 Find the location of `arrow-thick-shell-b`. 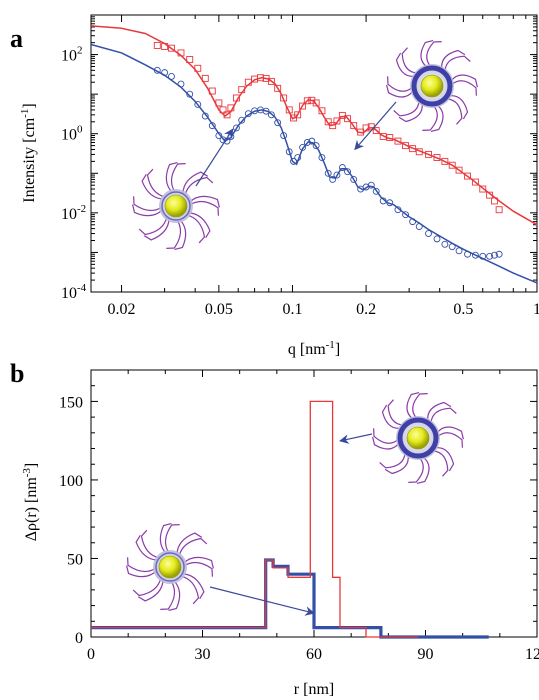

arrow-thick-shell-b is located at coordinates (356, 438).